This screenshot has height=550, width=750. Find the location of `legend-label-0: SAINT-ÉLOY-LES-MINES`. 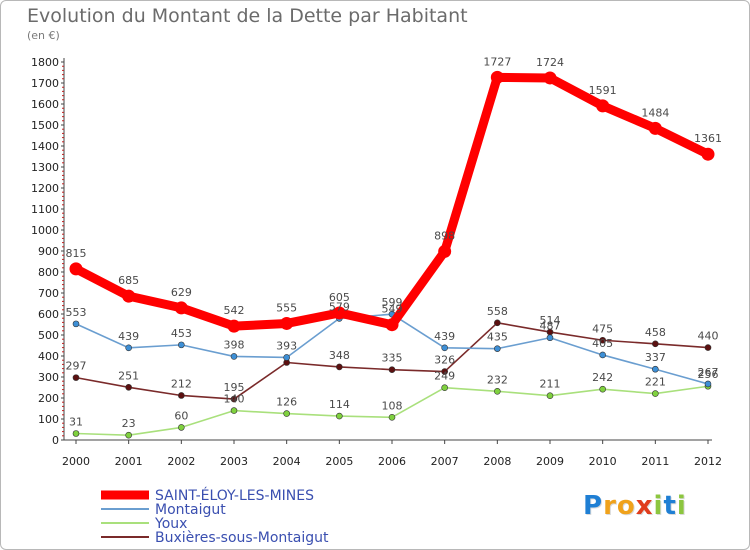

legend-label-0: SAINT-ÉLOY-LES-MINES is located at coordinates (234, 495).